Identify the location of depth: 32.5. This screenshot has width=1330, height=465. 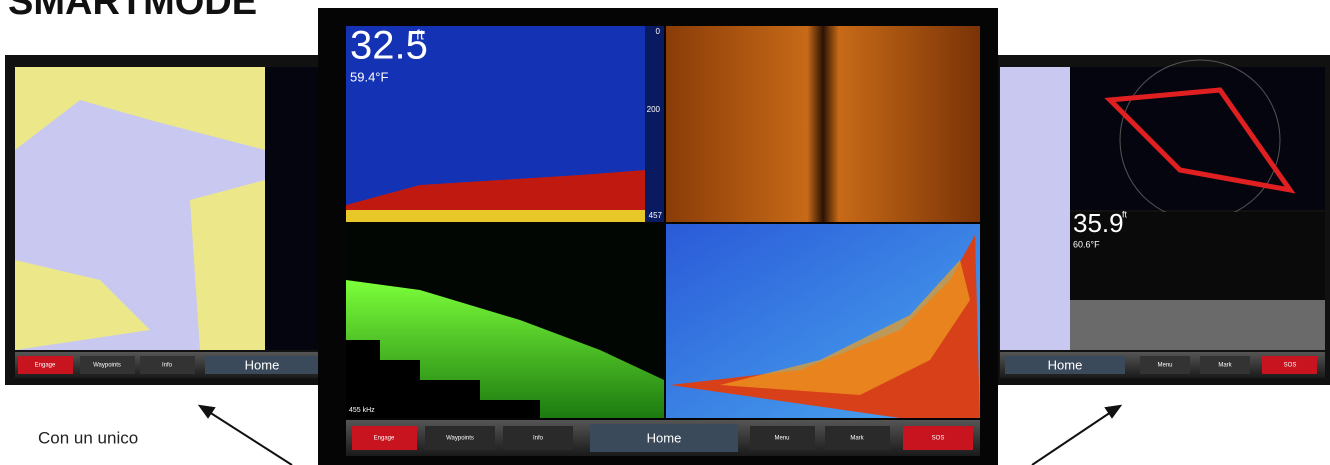
(389, 46).